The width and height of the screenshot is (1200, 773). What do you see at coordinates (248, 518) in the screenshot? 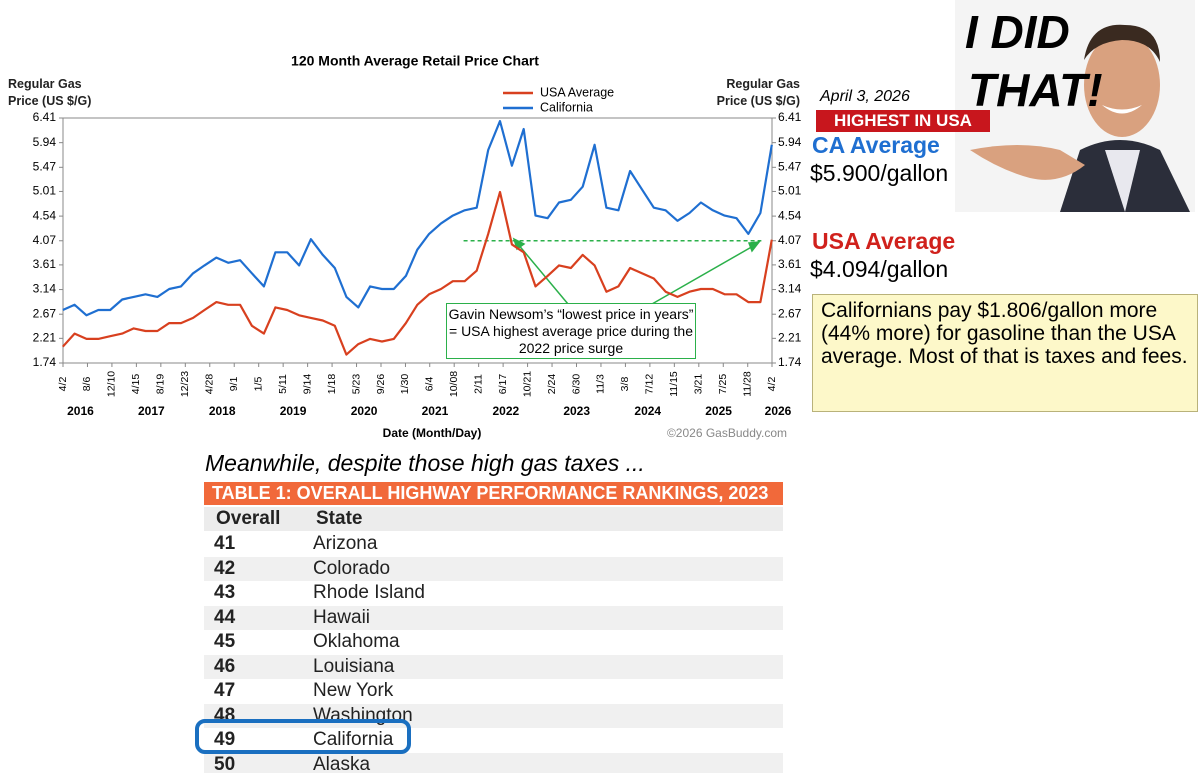
I see `header-cell: Overall` at bounding box center [248, 518].